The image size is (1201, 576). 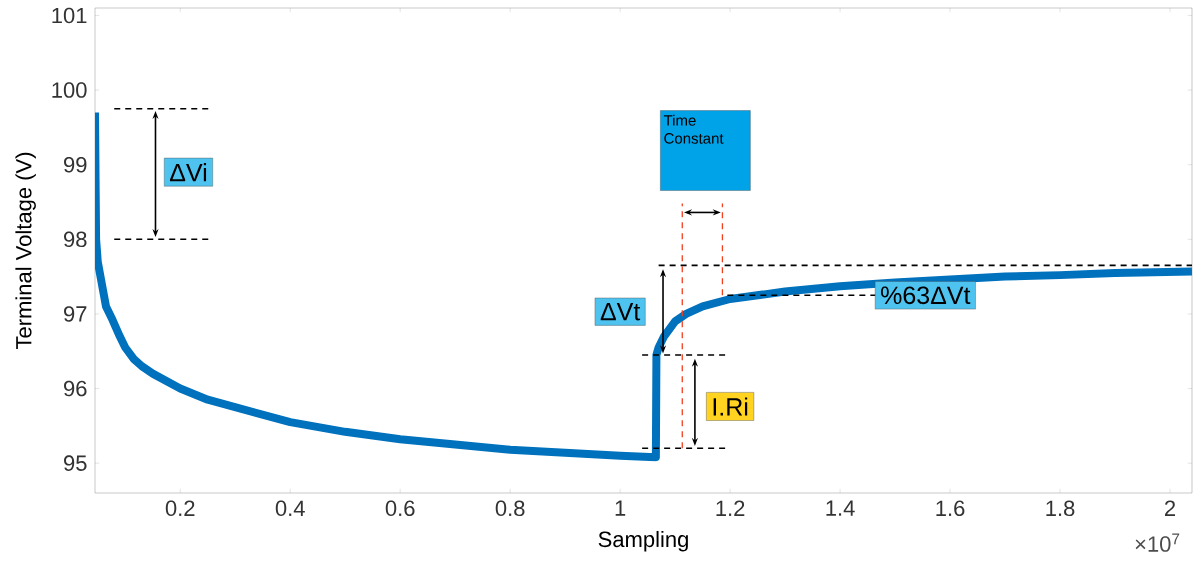 I want to click on y-tick-label: 97, so click(x=75, y=314).